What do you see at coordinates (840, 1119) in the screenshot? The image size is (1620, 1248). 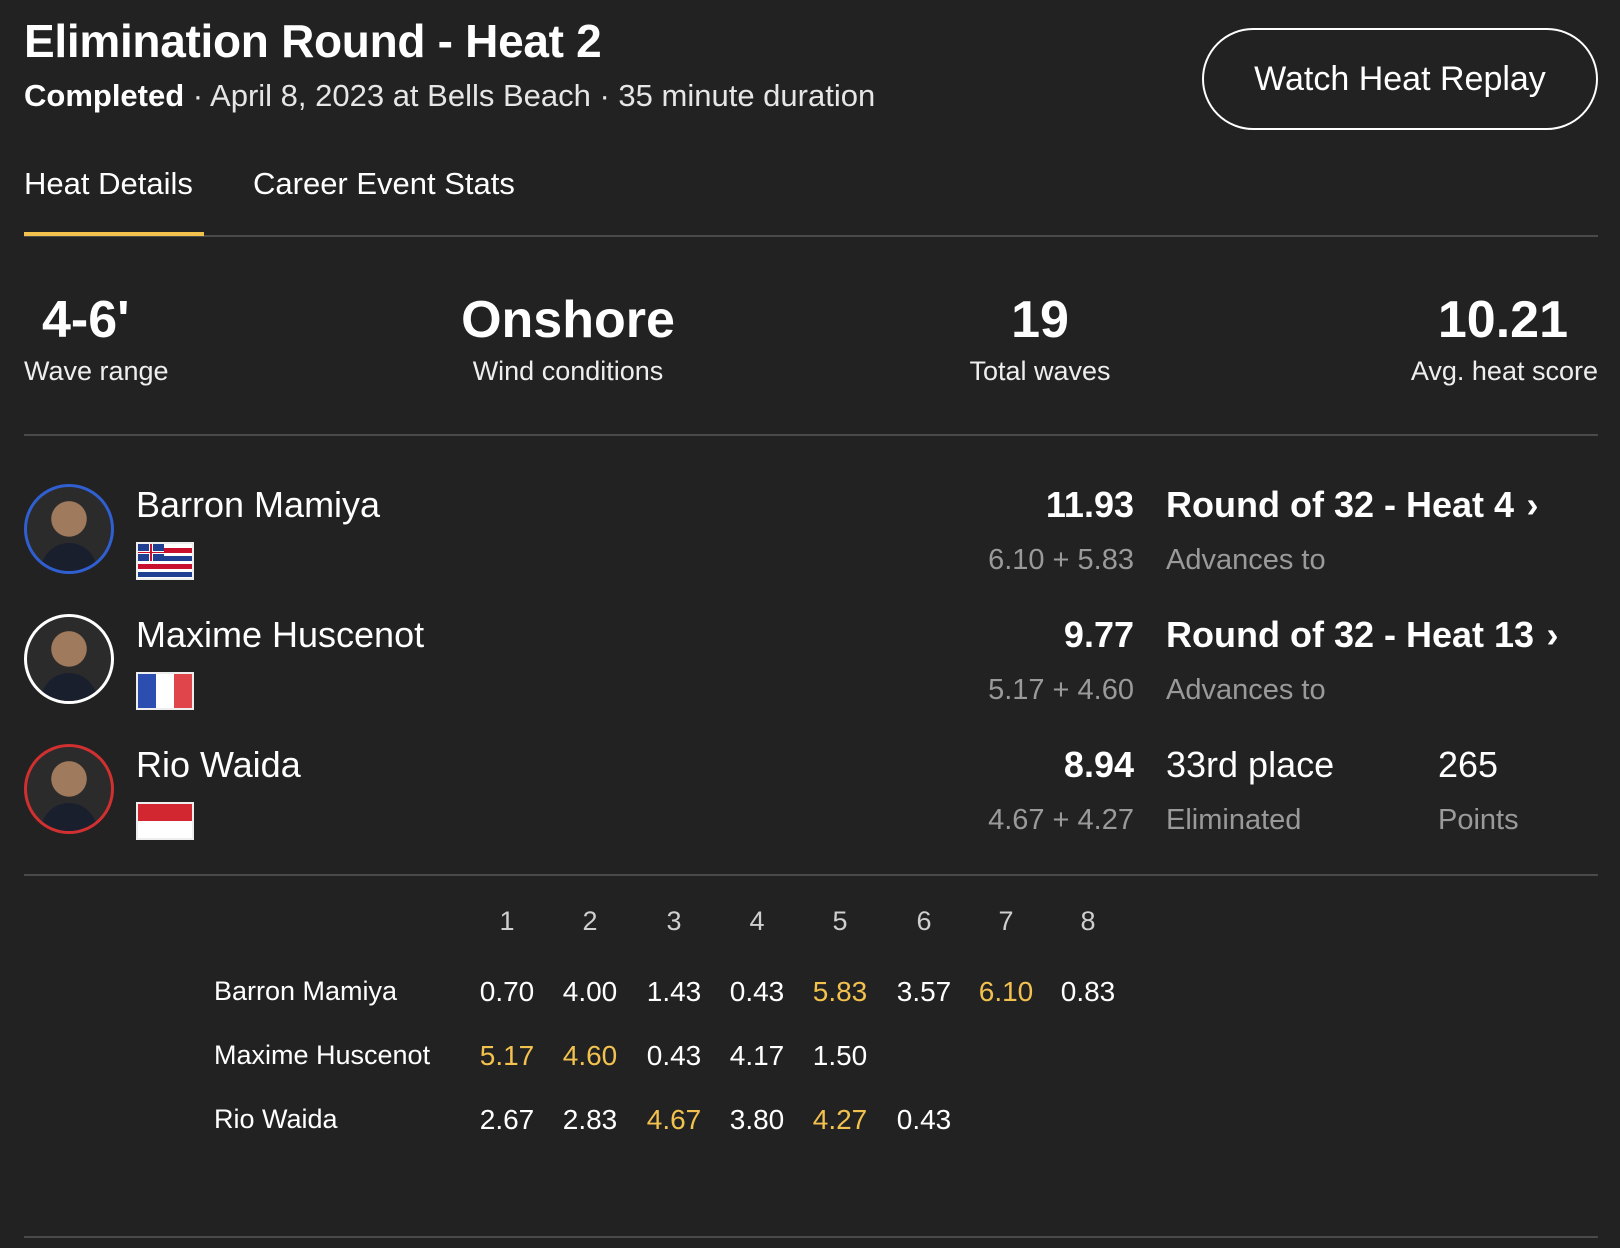 I see `wave-score-cell: 4.27` at bounding box center [840, 1119].